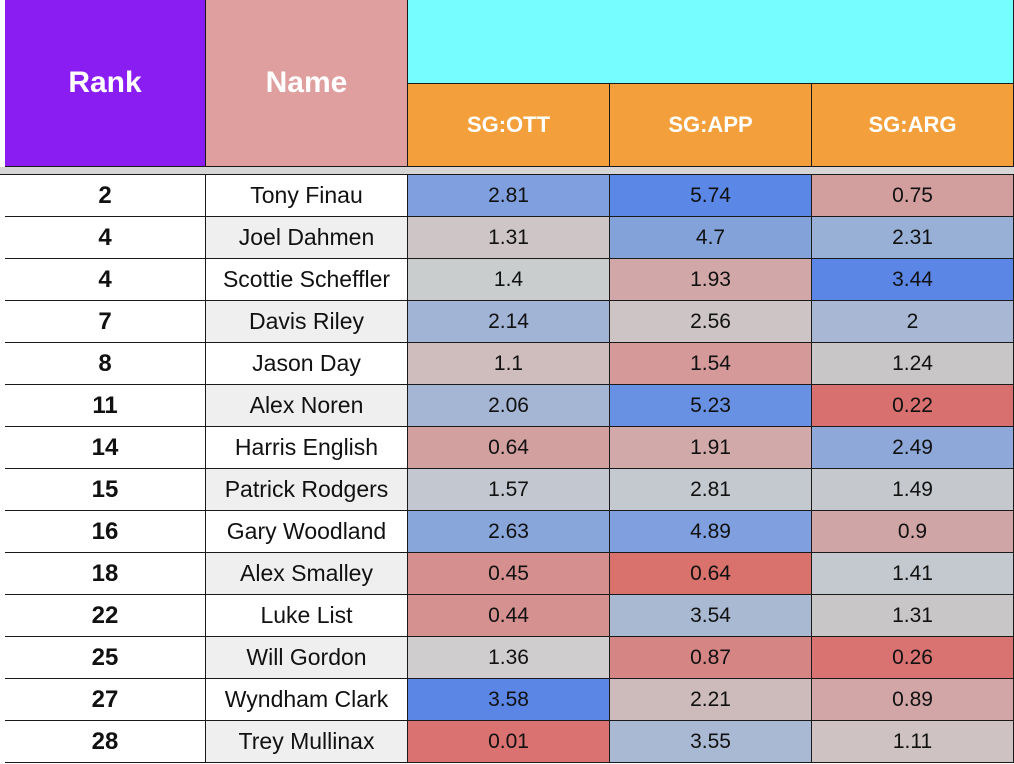 The image size is (1014, 764). What do you see at coordinates (509, 742) in the screenshot?
I see `sg-ott-cell: 0.01` at bounding box center [509, 742].